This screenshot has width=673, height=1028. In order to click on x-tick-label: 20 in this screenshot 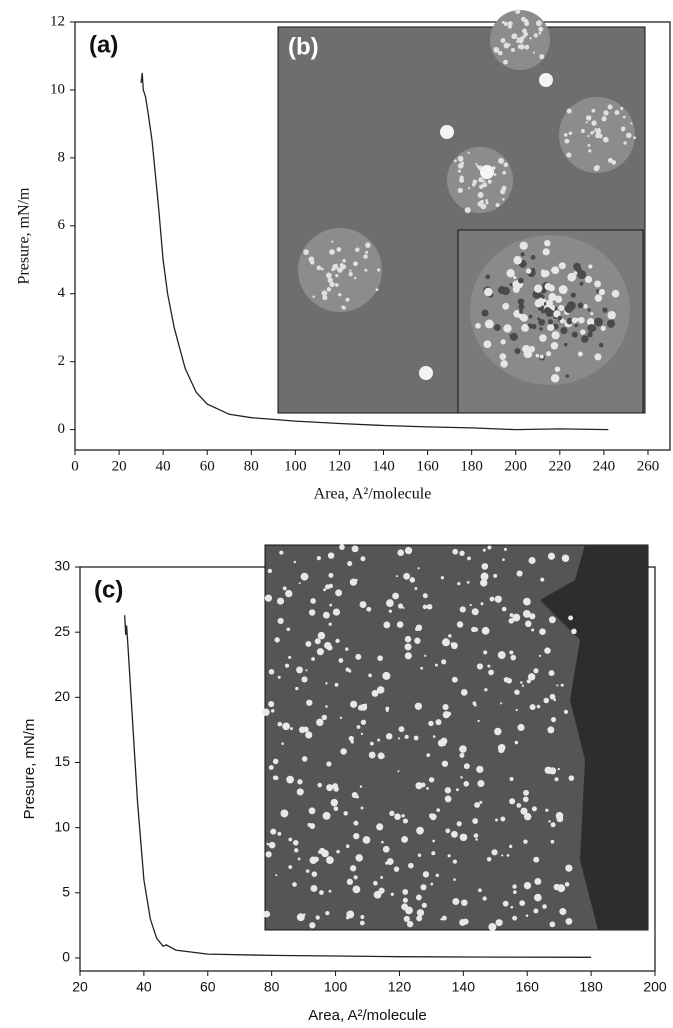, I will do `click(80, 987)`.